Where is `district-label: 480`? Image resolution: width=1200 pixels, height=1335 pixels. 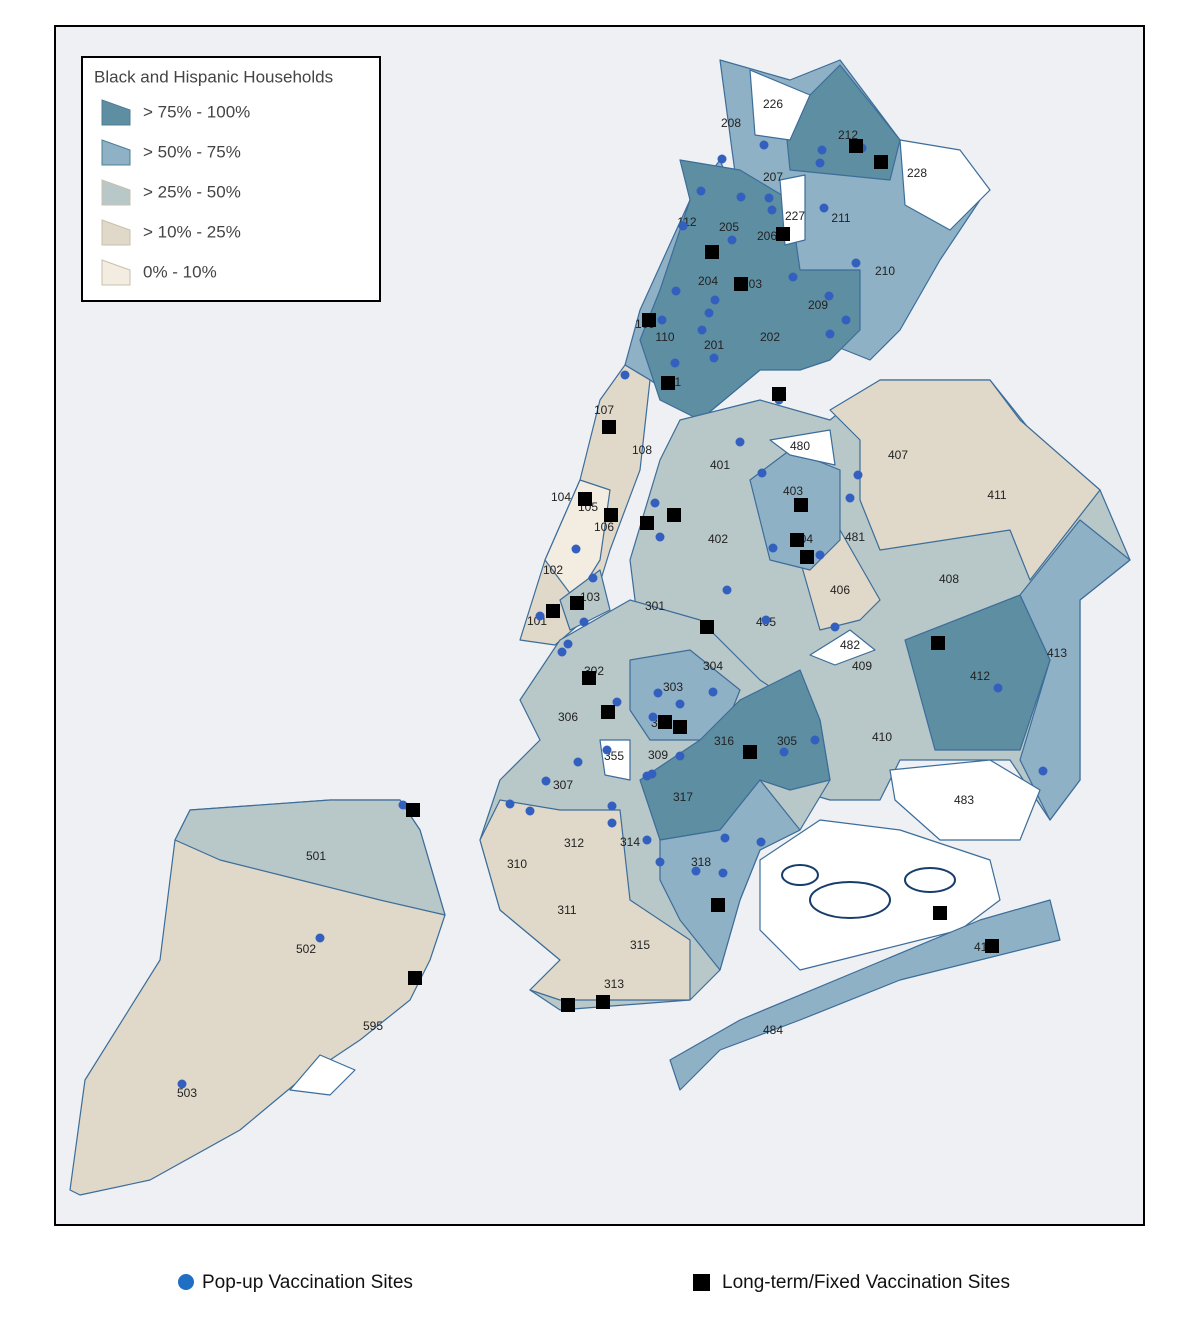
district-label: 480 is located at coordinates (800, 446).